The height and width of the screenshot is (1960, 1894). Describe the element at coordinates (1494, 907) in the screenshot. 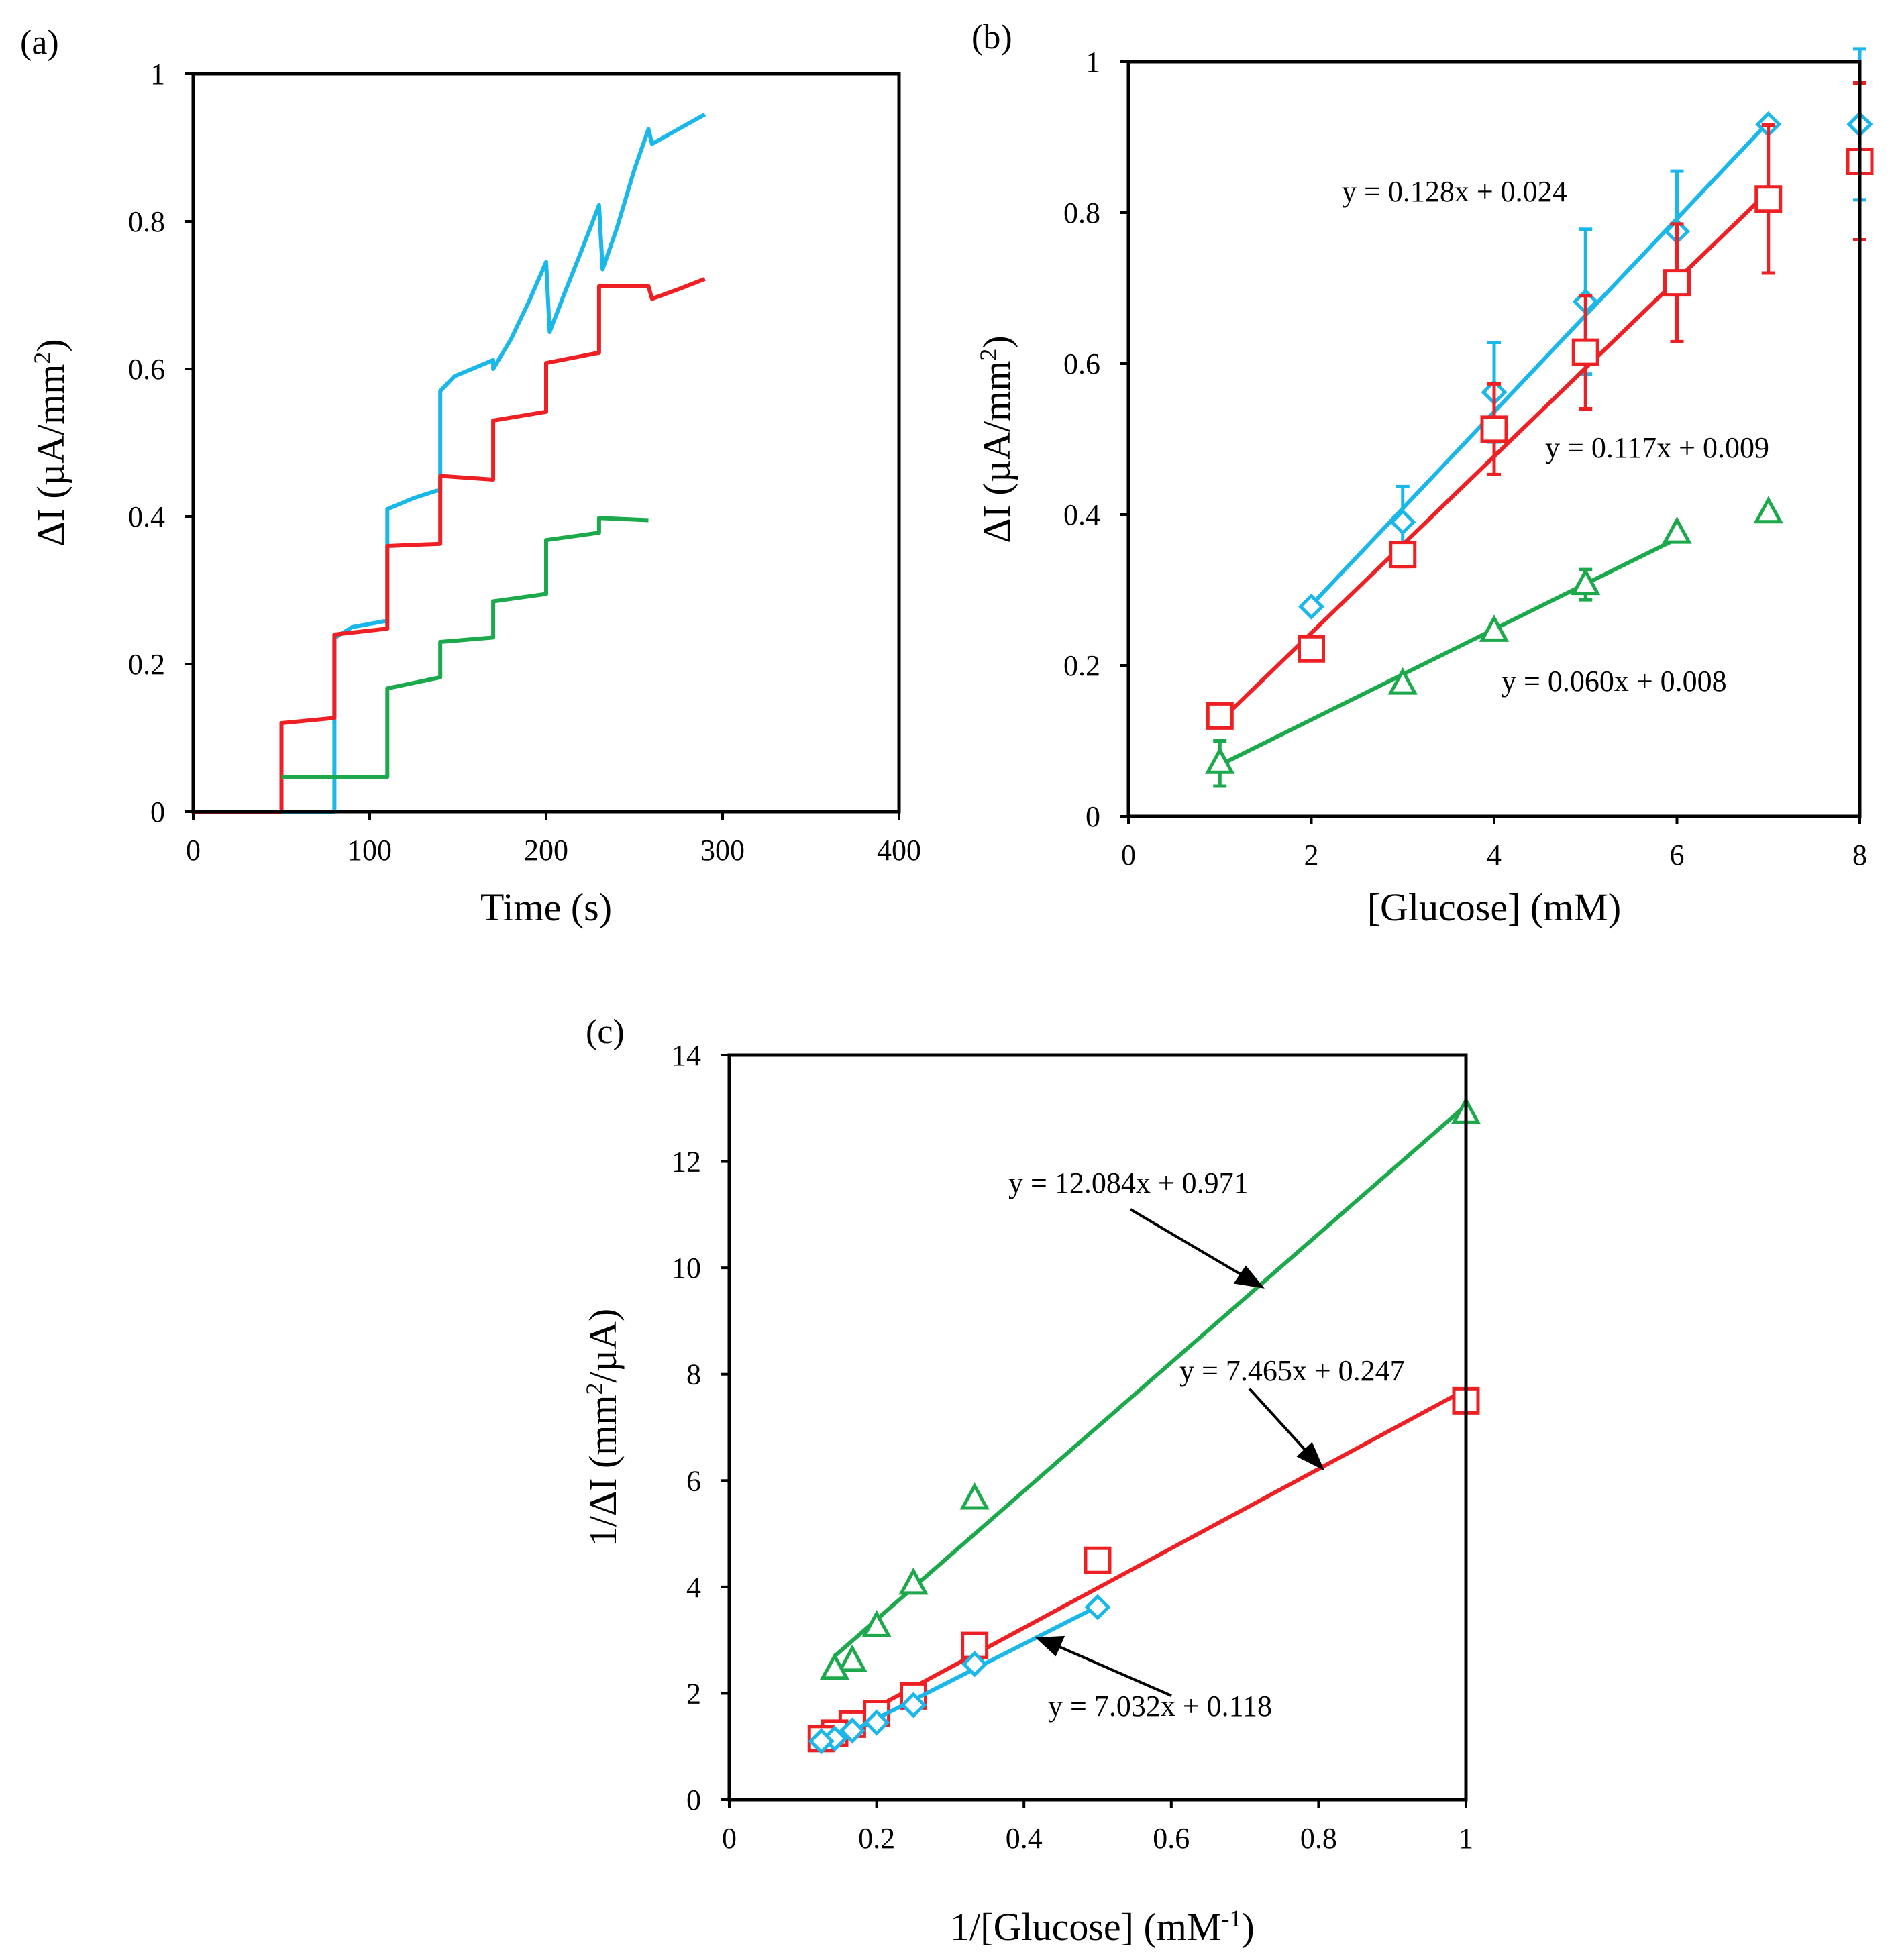

I see `panel-b-x-axis-label: [Glucose] (mM)` at that location.